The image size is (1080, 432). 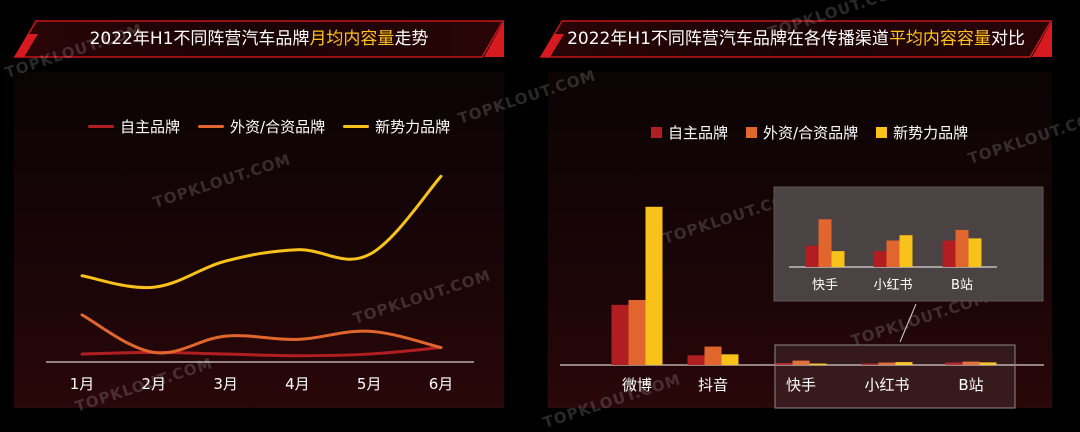 I want to click on x-tick-label: B站, so click(x=970, y=385).